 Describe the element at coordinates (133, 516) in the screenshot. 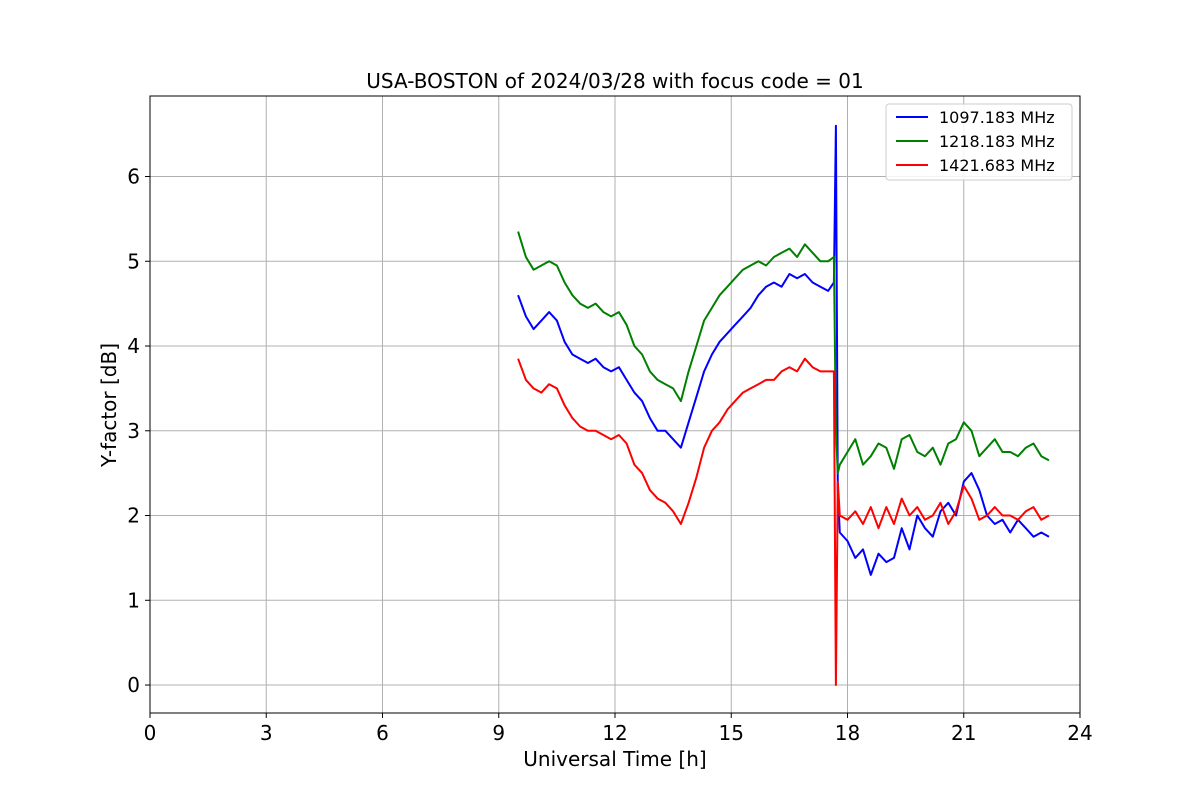

I see `y-tick-label-2: 2` at that location.